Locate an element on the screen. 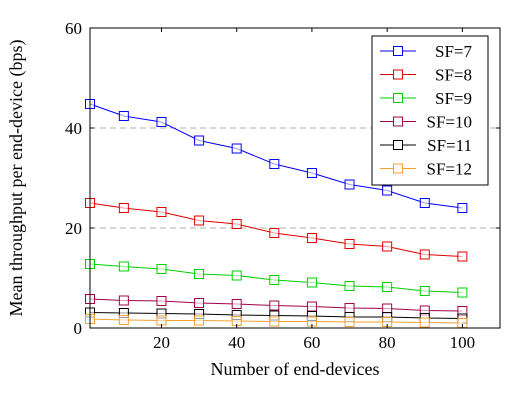  legend-label: SF=7 is located at coordinates (453, 51).